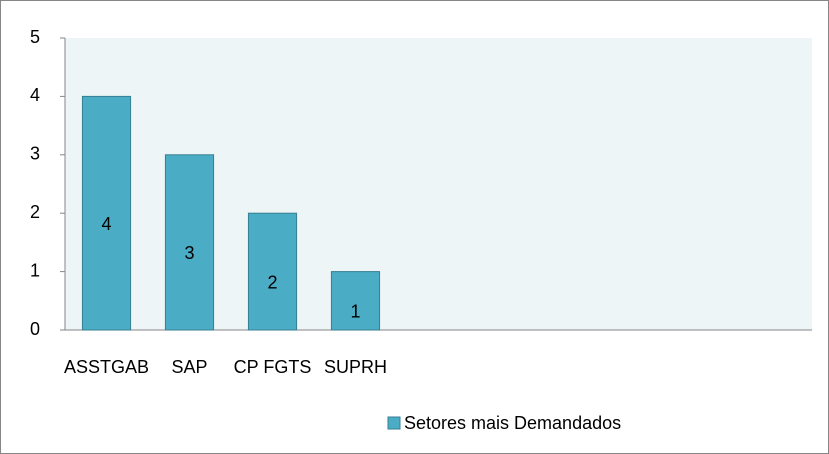  What do you see at coordinates (35, 95) in the screenshot?
I see `y-tick-label: 4` at bounding box center [35, 95].